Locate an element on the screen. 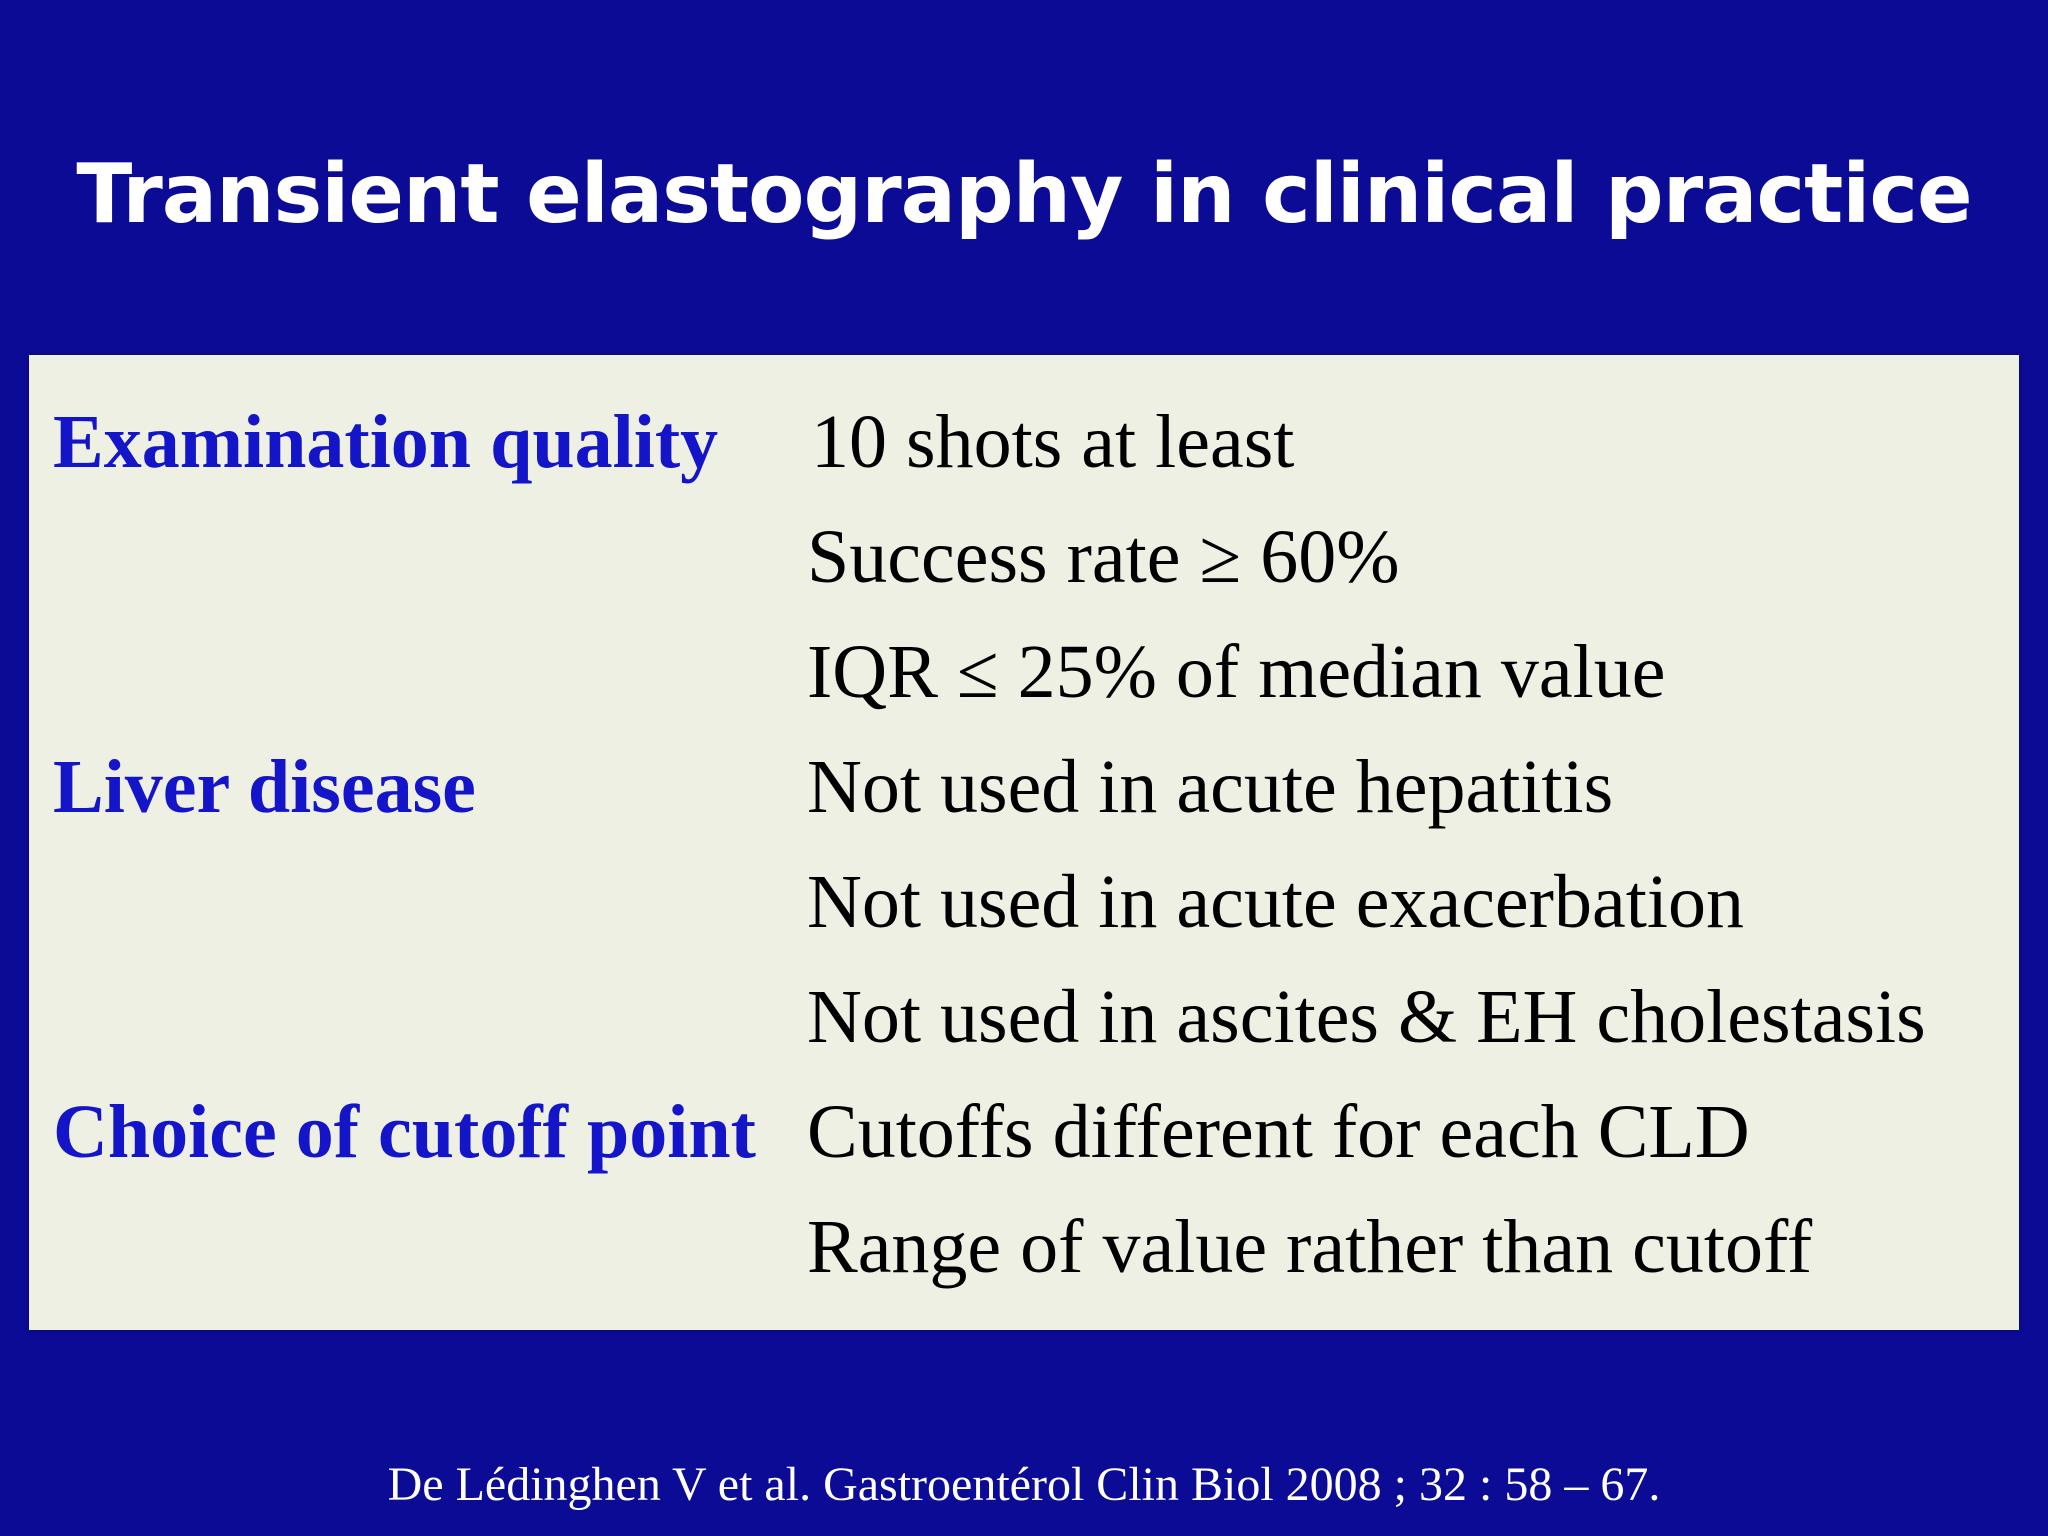 Image resolution: width=2048 pixels, height=1536 pixels. table-row: Not used in ascites & EH cholestasis is located at coordinates (1024, 1017).